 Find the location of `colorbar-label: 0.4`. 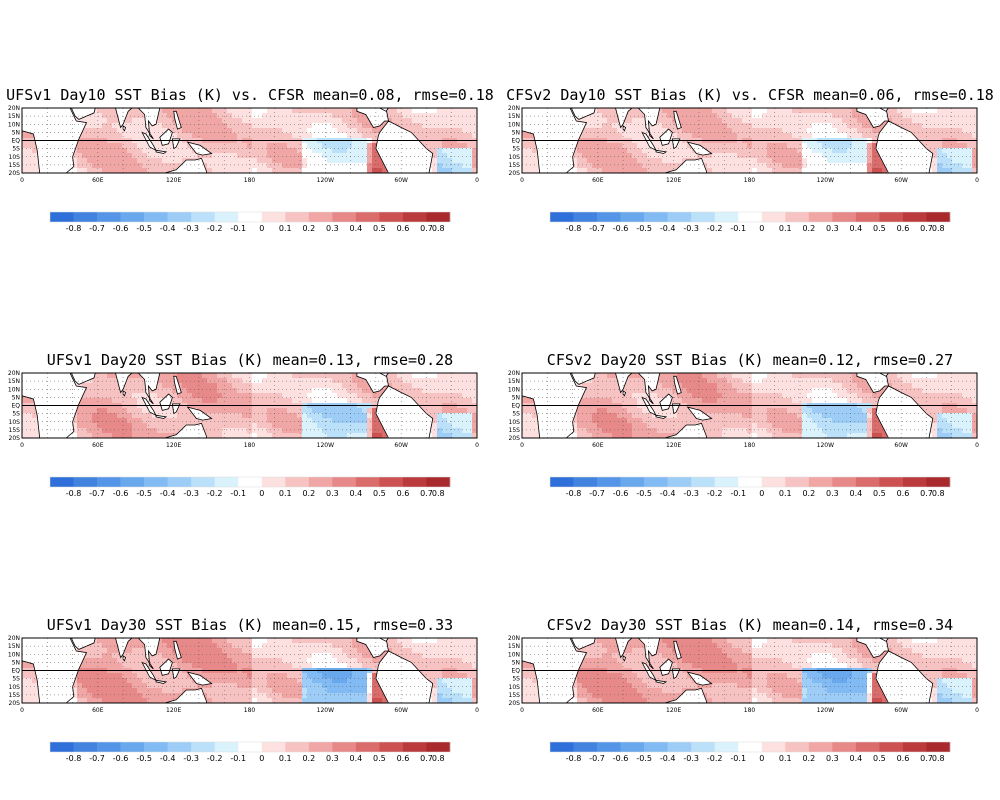

colorbar-label: 0.4 is located at coordinates (356, 493).